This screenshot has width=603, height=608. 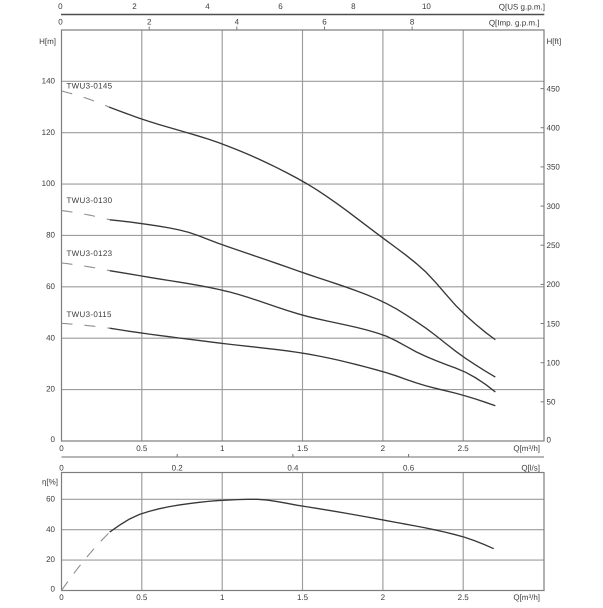 What do you see at coordinates (551, 402) in the screenshot?
I see `svg-text: 50` at bounding box center [551, 402].